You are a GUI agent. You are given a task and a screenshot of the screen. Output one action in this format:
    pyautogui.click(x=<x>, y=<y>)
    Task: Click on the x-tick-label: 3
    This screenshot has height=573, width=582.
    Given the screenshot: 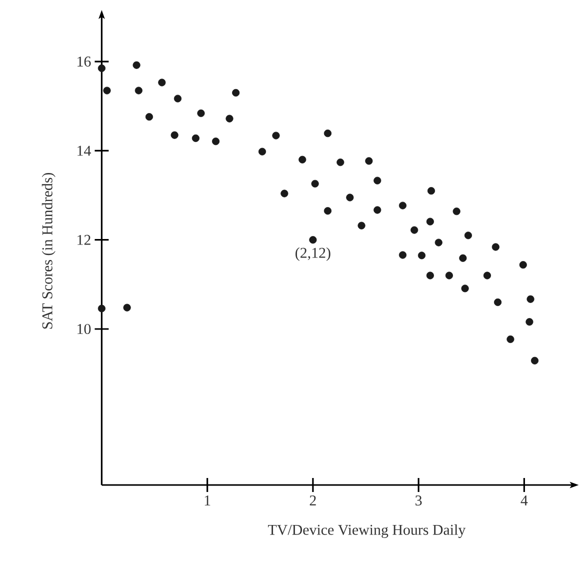 What is the action you would take?
    pyautogui.click(x=419, y=501)
    